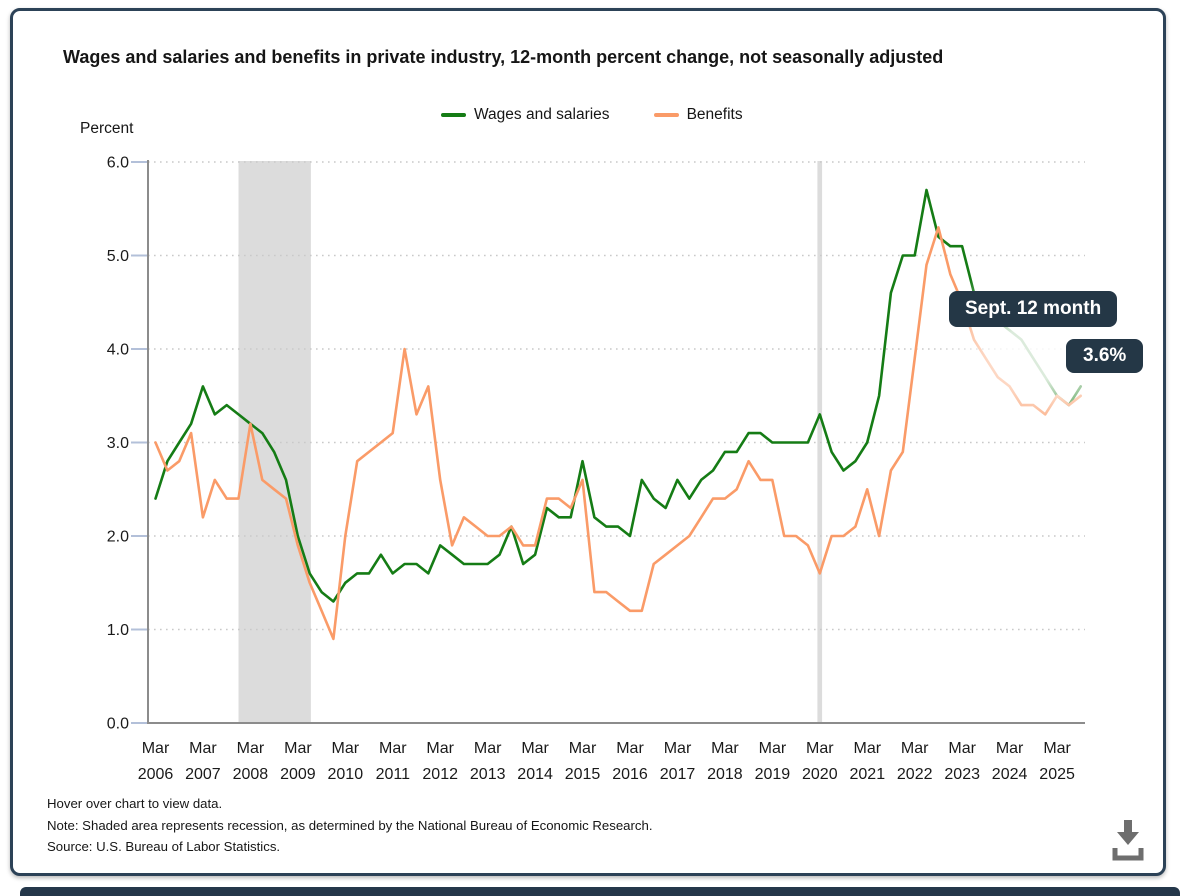  I want to click on x-tick-year-label: 2022, so click(915, 774).